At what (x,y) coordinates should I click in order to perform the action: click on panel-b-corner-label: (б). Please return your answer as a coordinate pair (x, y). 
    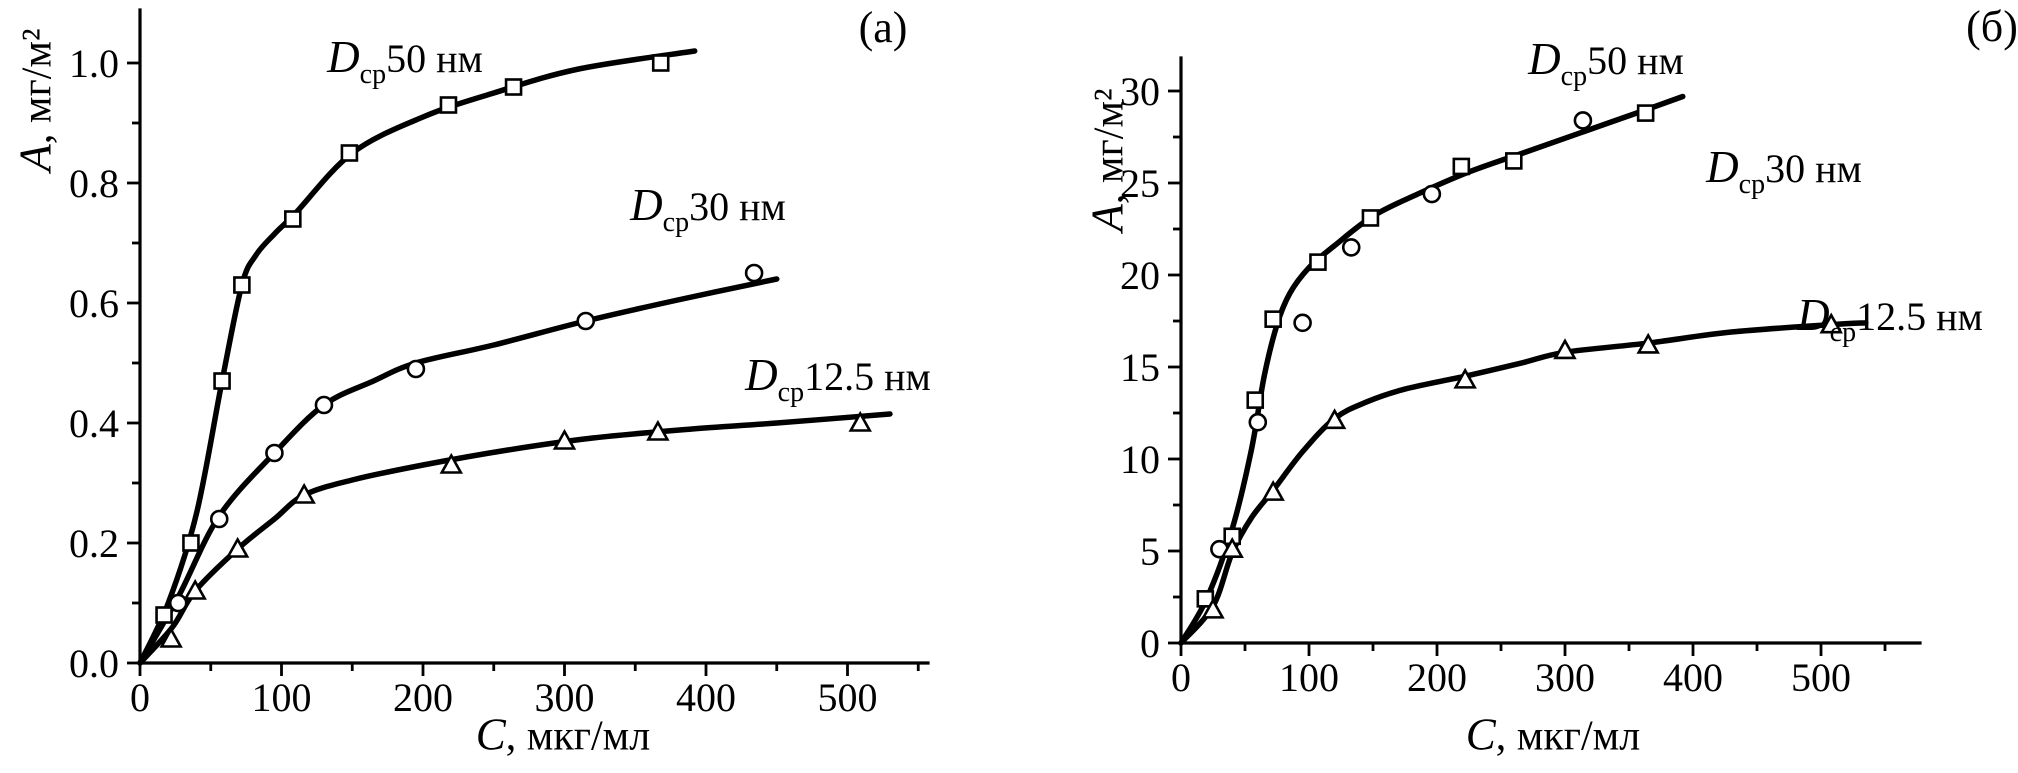
    Looking at the image, I should click on (1992, 26).